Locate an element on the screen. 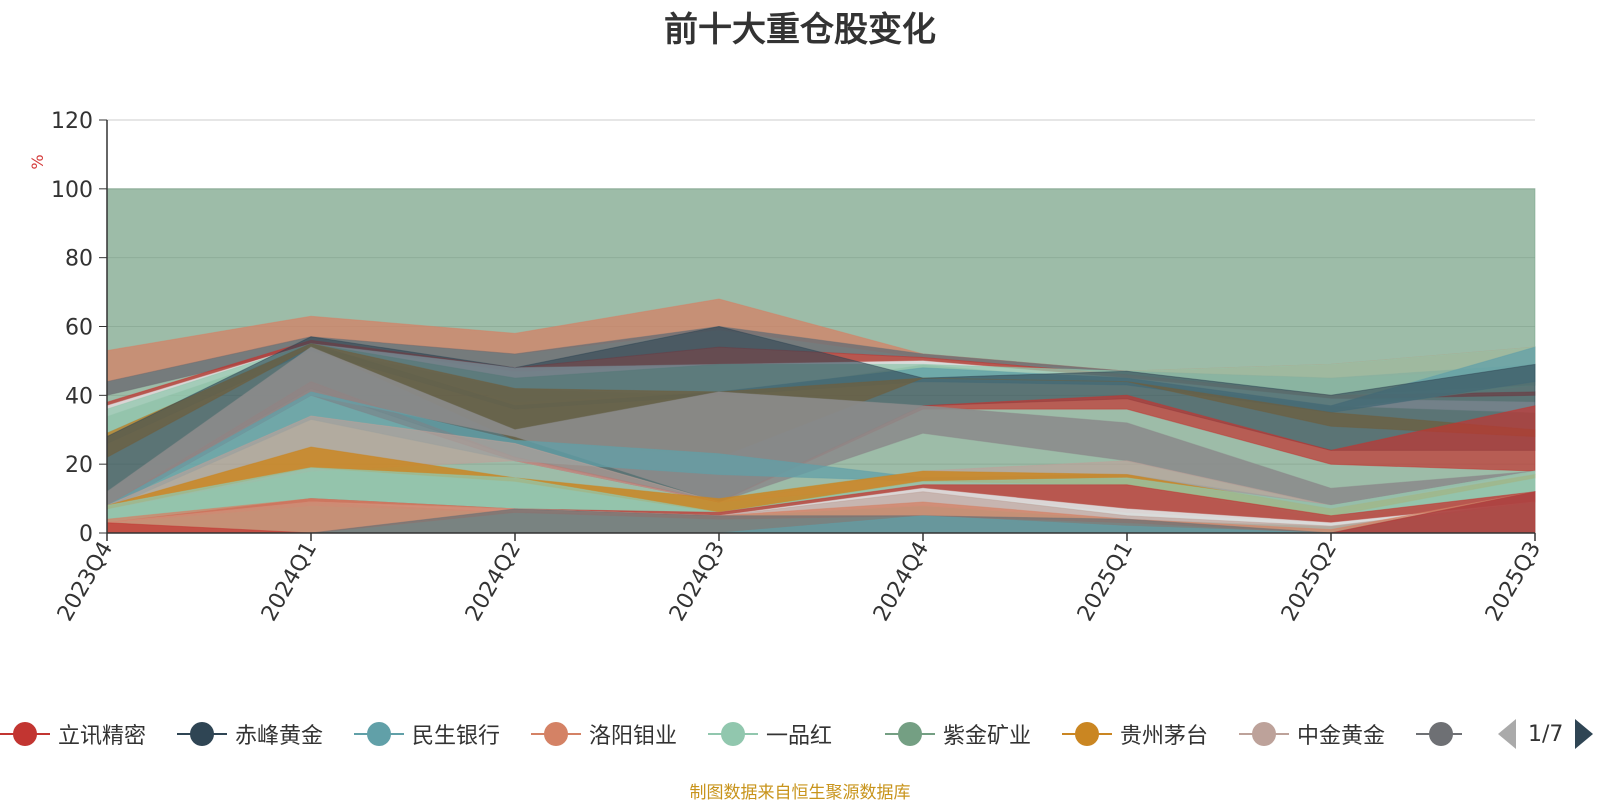  legend-label: 立讯精密 is located at coordinates (102, 736).